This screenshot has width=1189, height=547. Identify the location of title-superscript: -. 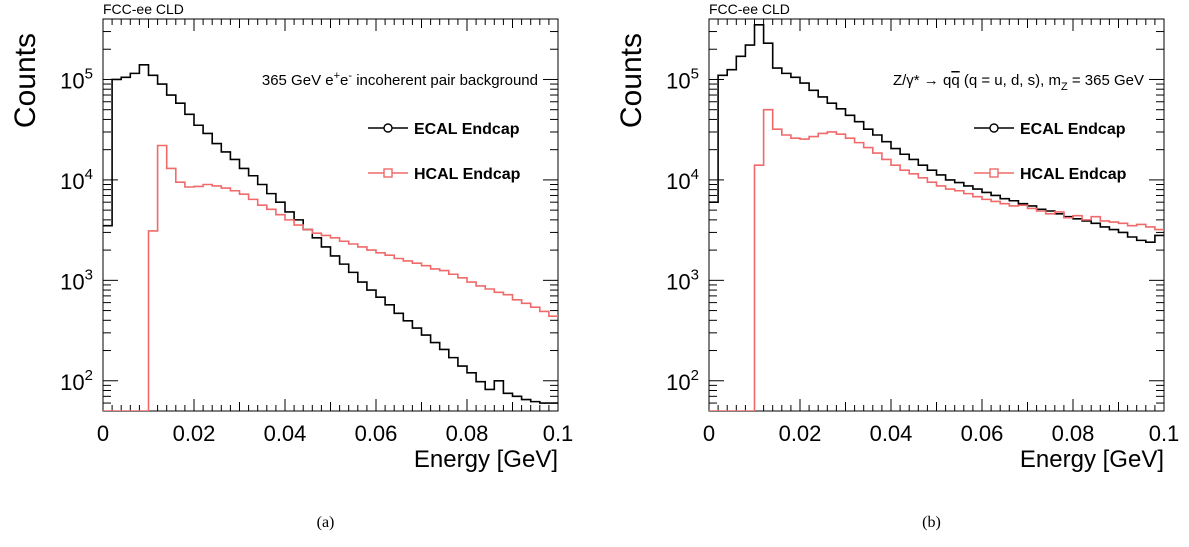
(350, 76).